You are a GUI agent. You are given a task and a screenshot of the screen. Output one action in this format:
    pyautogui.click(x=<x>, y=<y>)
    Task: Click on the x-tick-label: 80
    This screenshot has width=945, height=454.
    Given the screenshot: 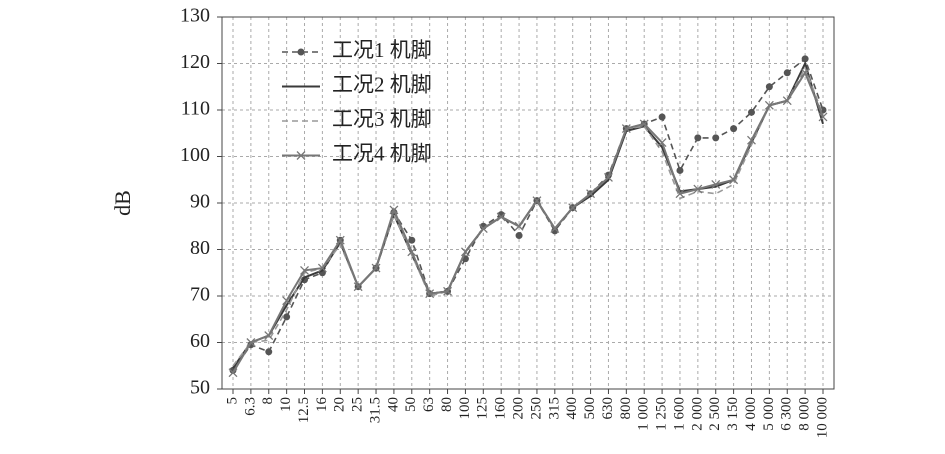 What is the action you would take?
    pyautogui.click(x=447, y=404)
    